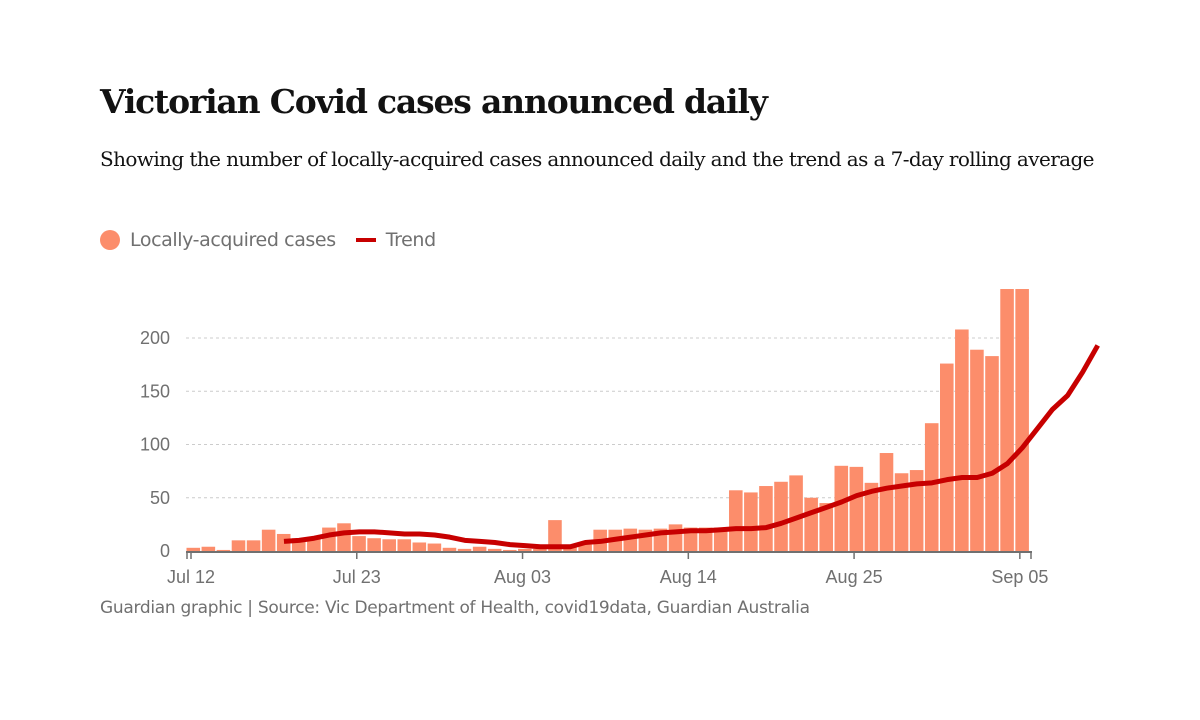  What do you see at coordinates (688, 577) in the screenshot?
I see `x-tick-label: Aug 14` at bounding box center [688, 577].